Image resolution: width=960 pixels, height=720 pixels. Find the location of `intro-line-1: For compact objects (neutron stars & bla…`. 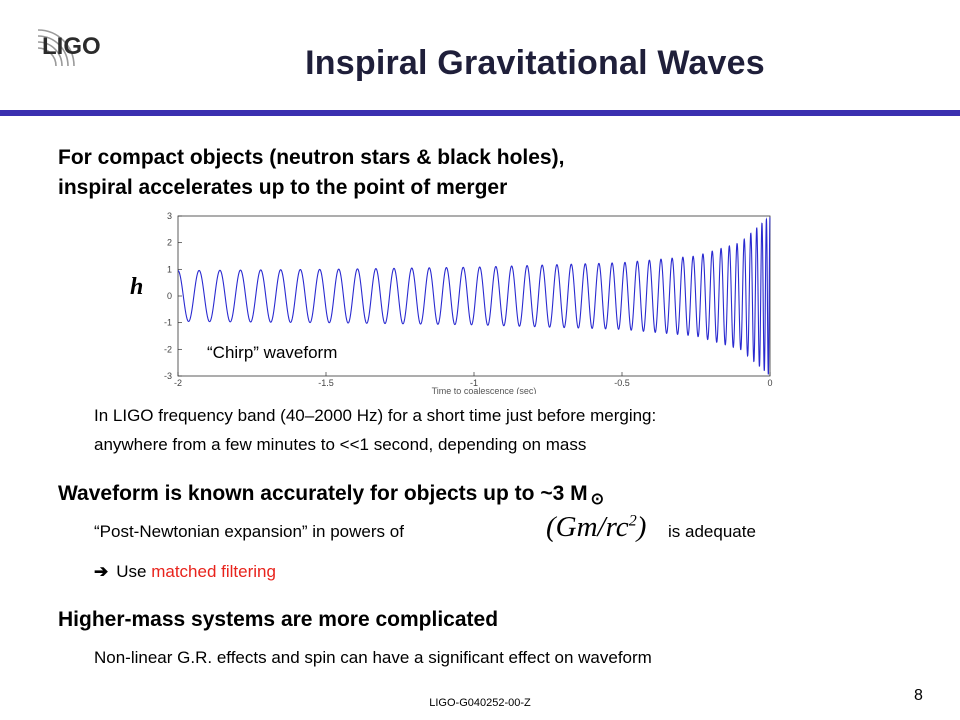

intro-line-1: For compact objects (neutron stars & bla… is located at coordinates (311, 157).